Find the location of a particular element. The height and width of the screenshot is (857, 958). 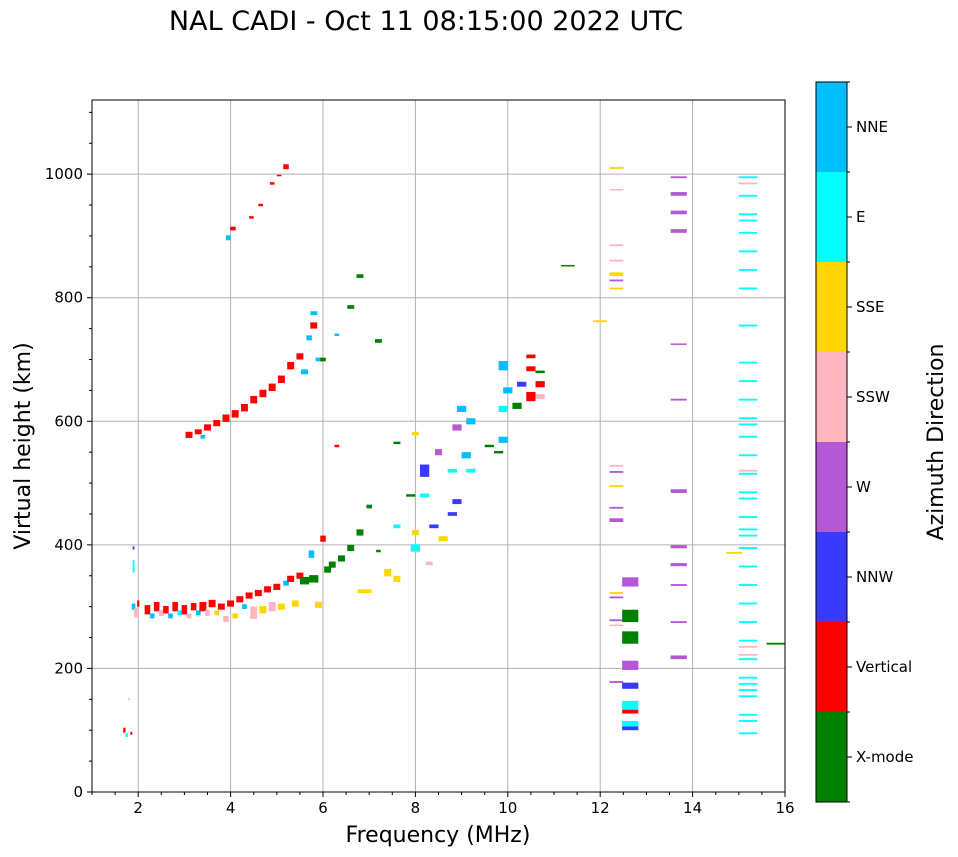

colorbar-swatch-nne is located at coordinates (831, 127).